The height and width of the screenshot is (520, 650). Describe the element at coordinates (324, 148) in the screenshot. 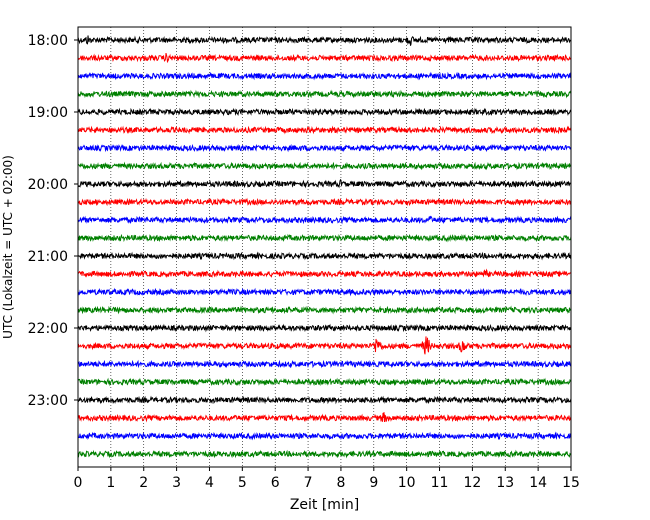

I see `trace-1930` at that location.